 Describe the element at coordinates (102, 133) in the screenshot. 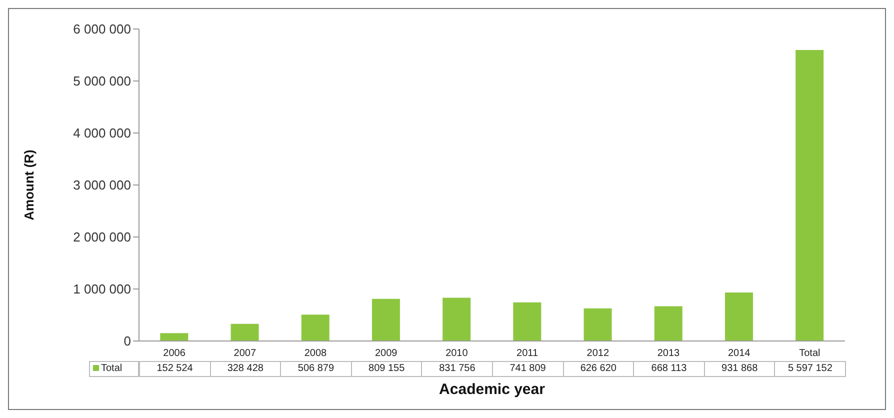

I see `y-tick-label: 4 000 000` at that location.